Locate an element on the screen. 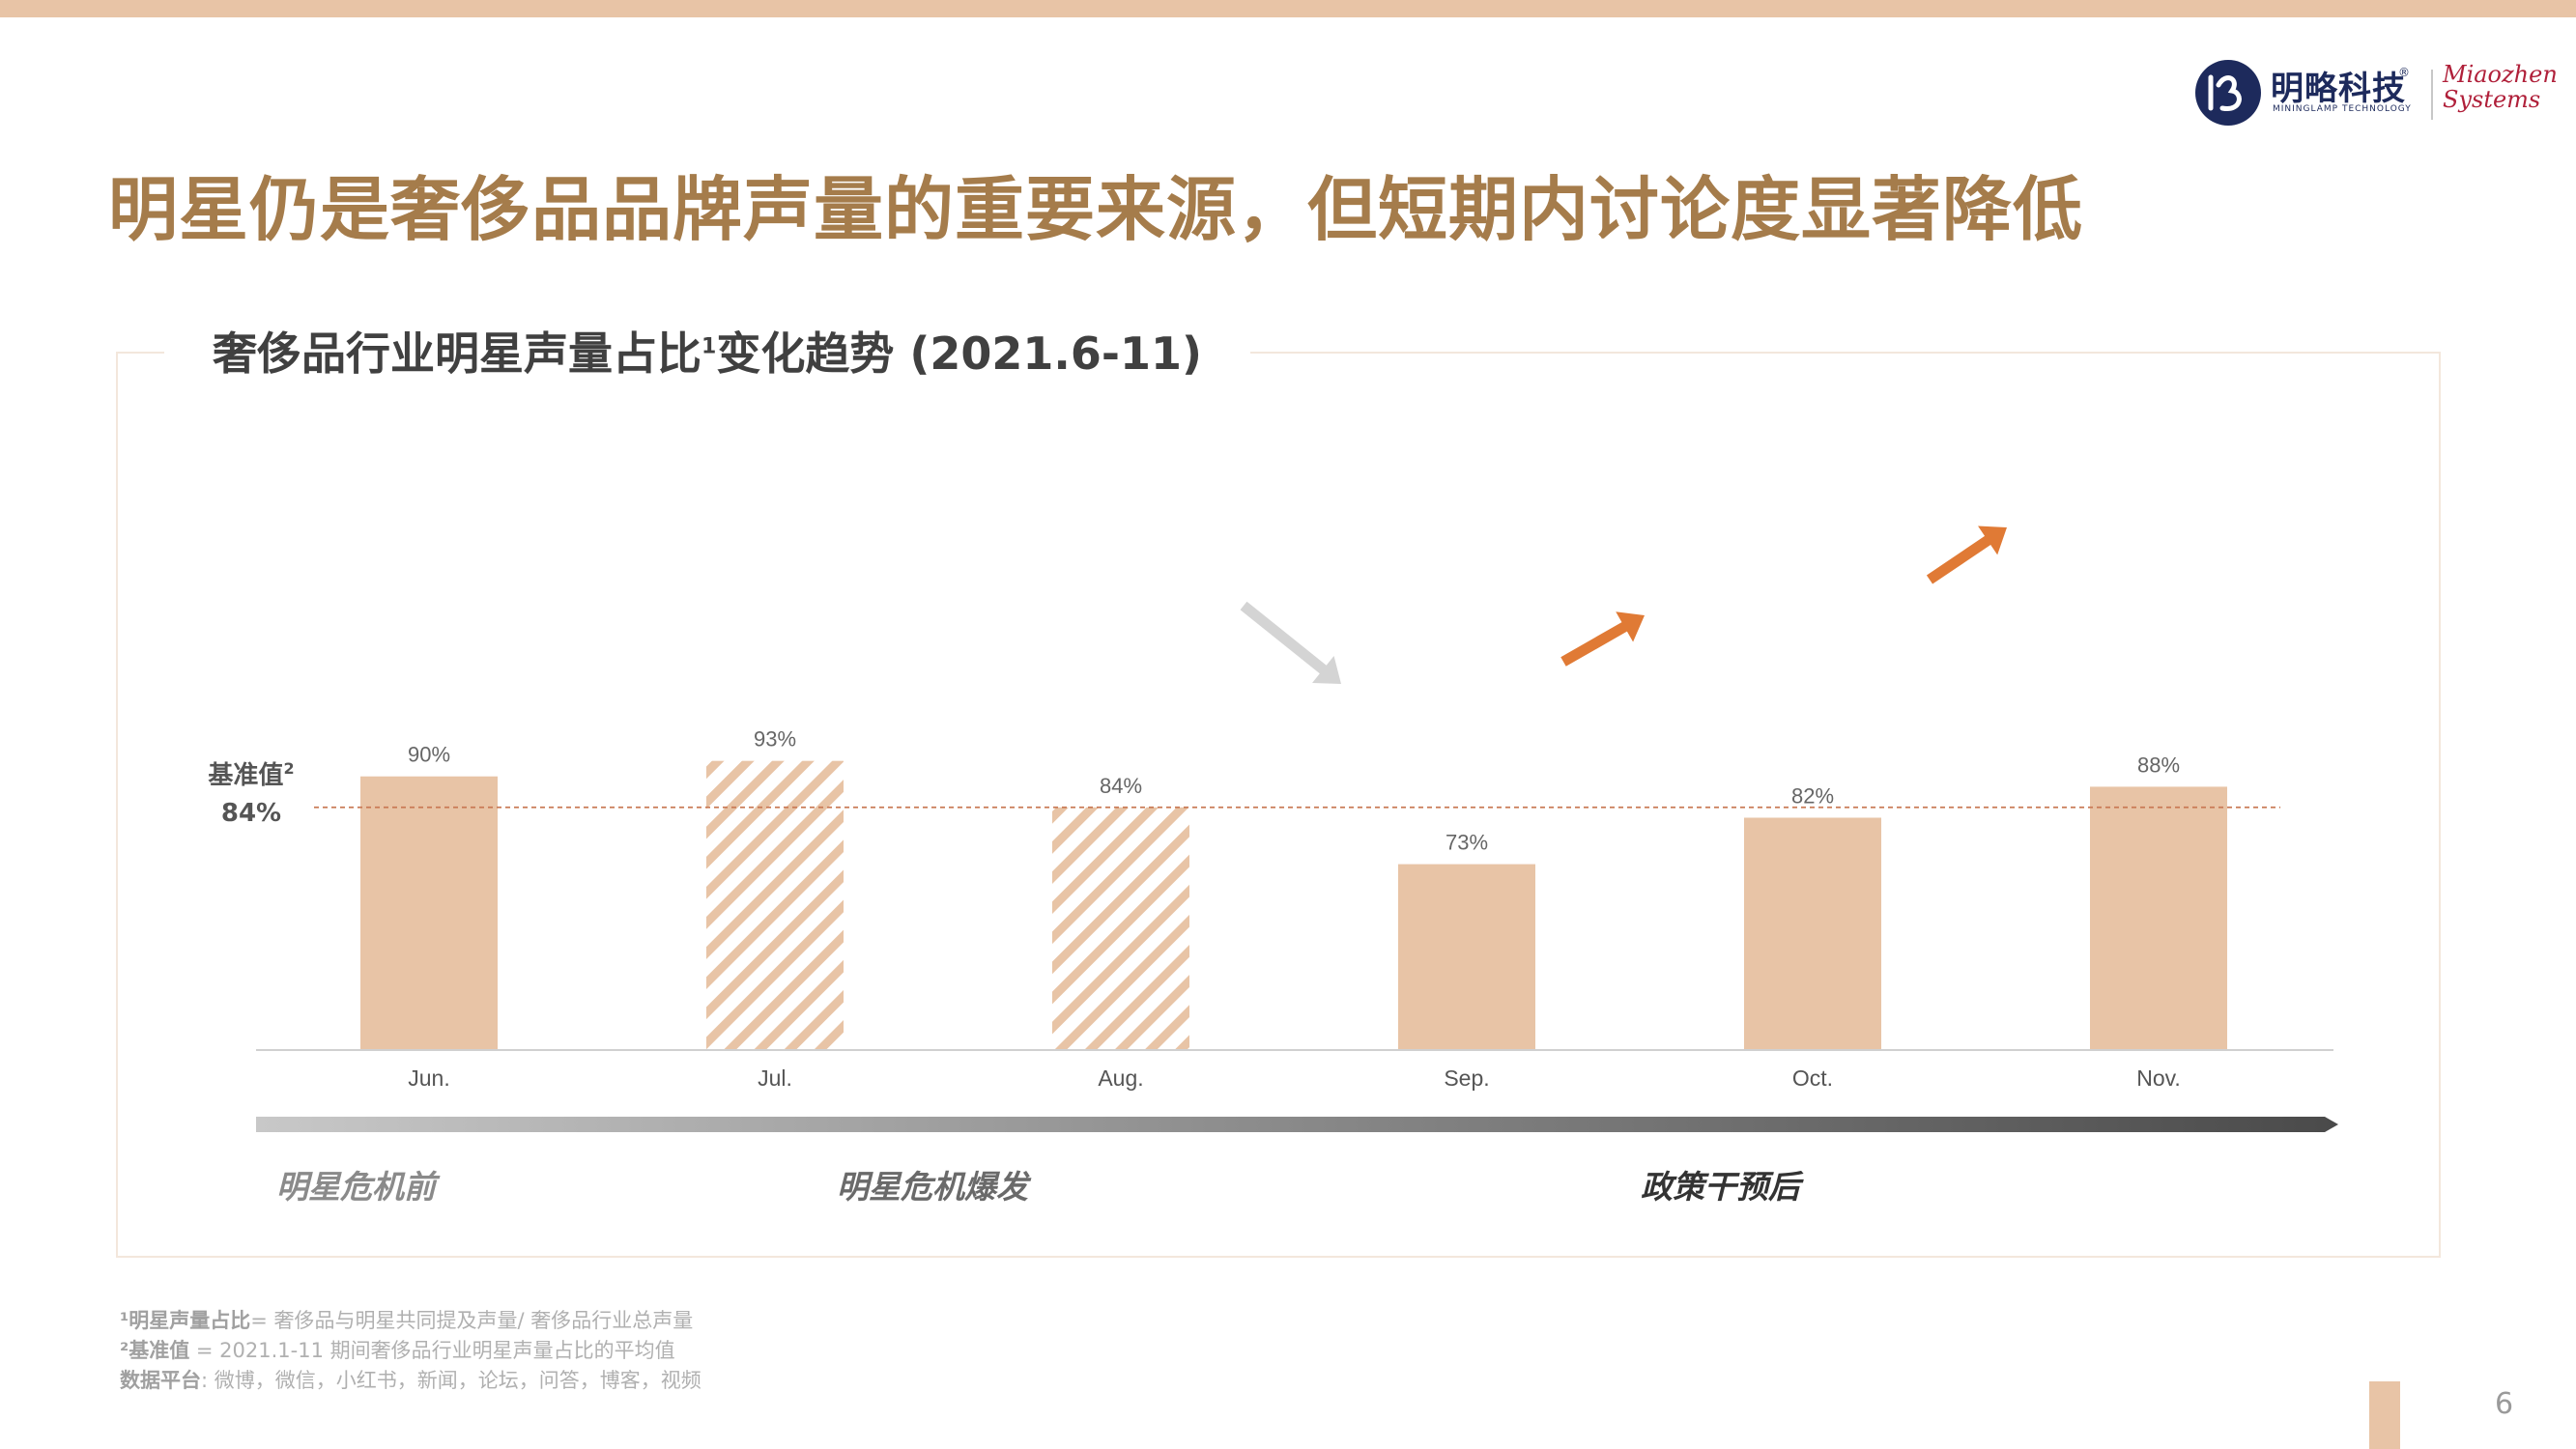 The height and width of the screenshot is (1449, 2576). chart-title-main: 奢侈品行业明星声量占比 is located at coordinates (457, 353).